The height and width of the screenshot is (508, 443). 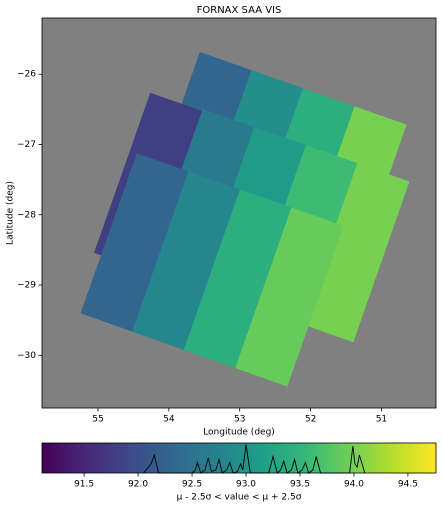 I want to click on colorbar-tick-label: 94.5, so click(x=408, y=485).